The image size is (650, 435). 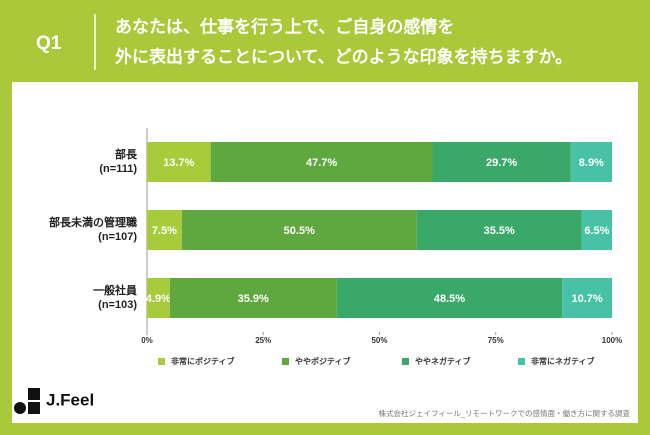 I want to click on x-tick-label: 25%, so click(x=263, y=340).